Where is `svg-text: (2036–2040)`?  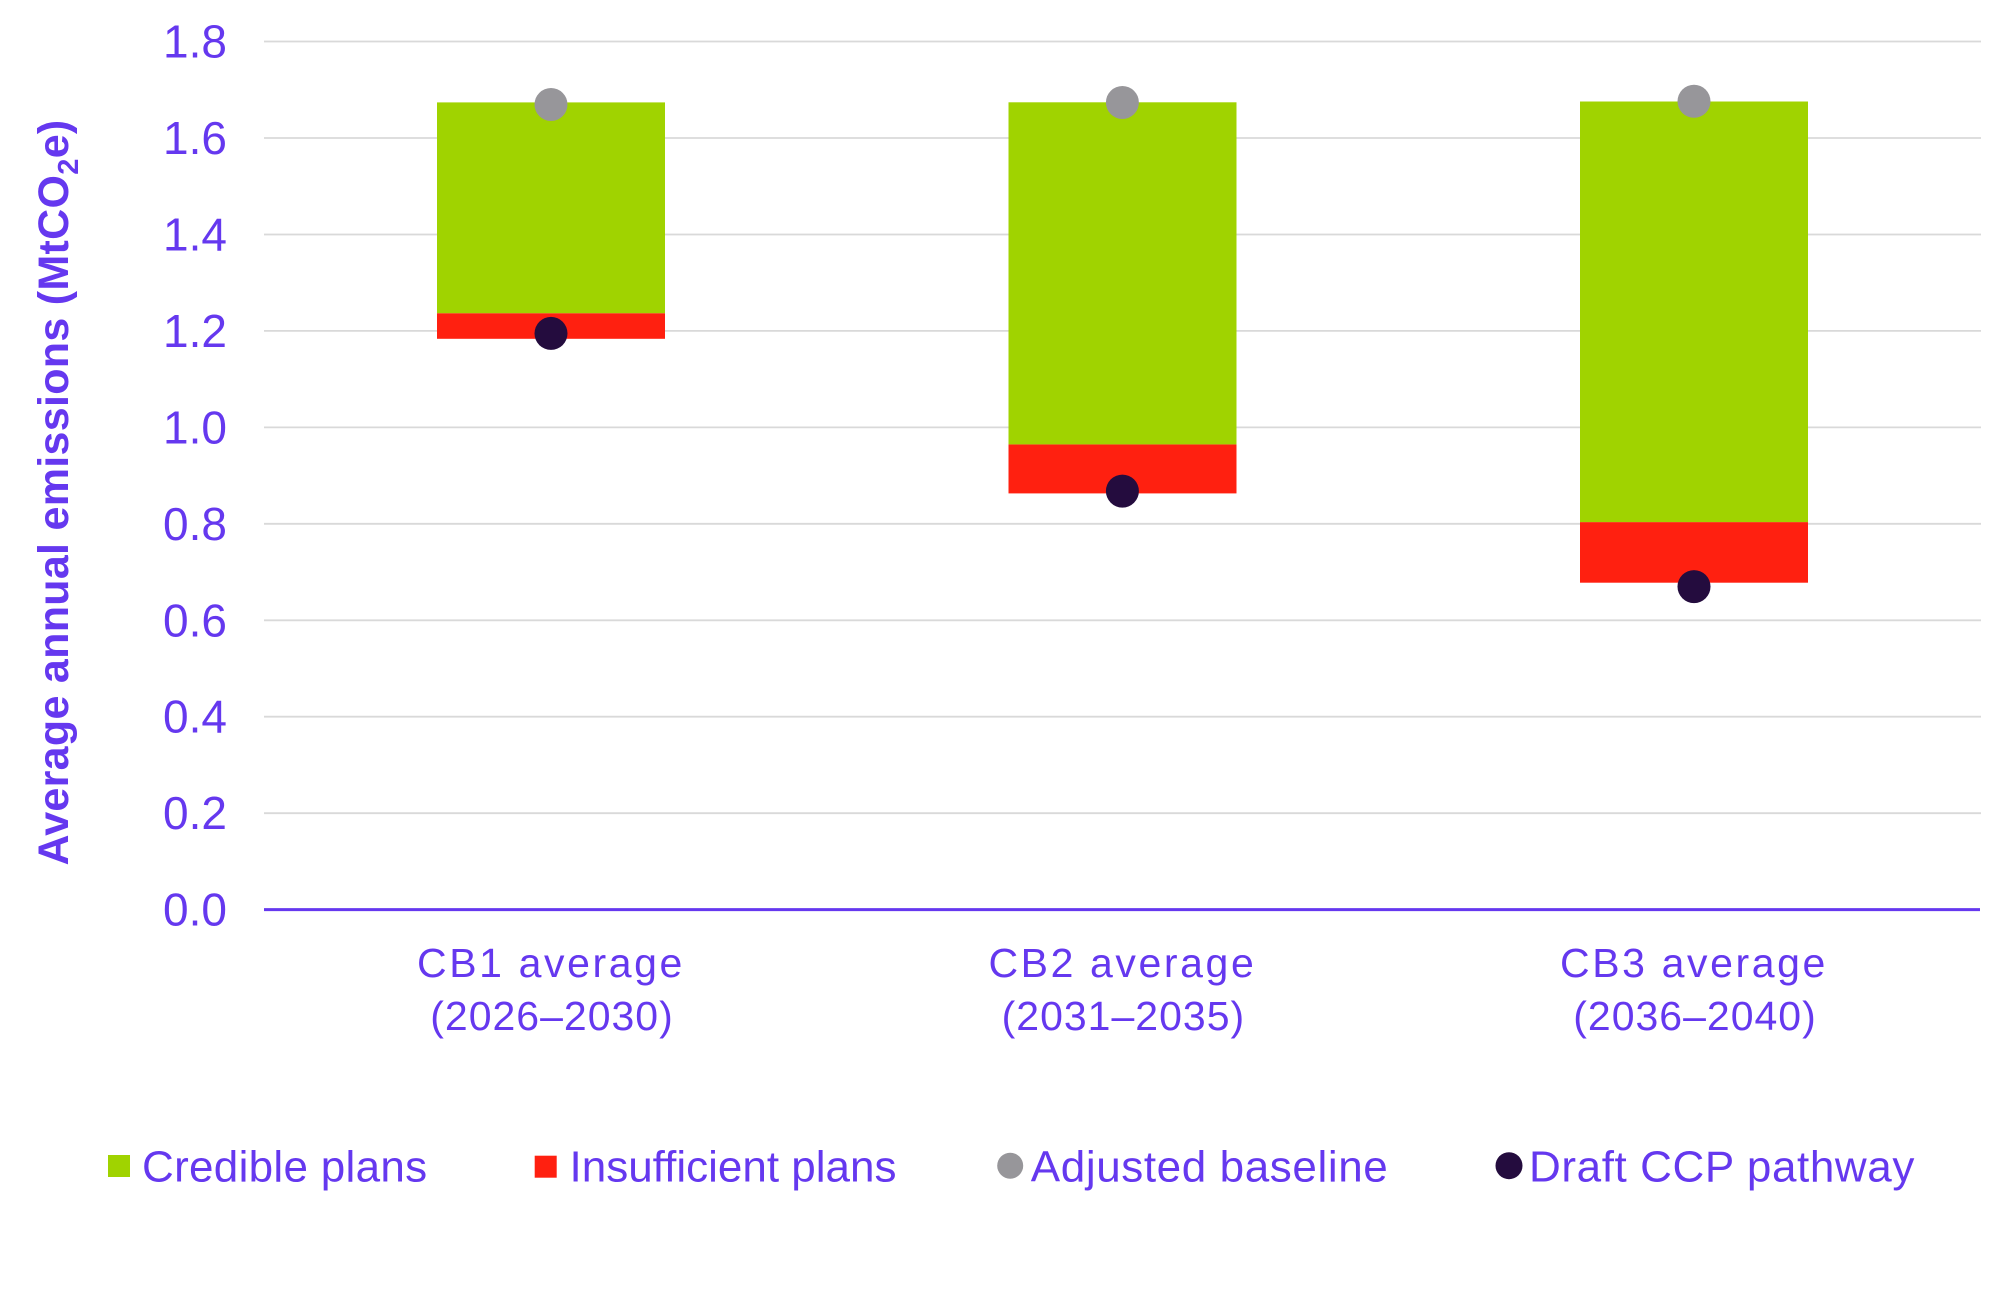
svg-text: (2036–2040) is located at coordinates (1695, 1016).